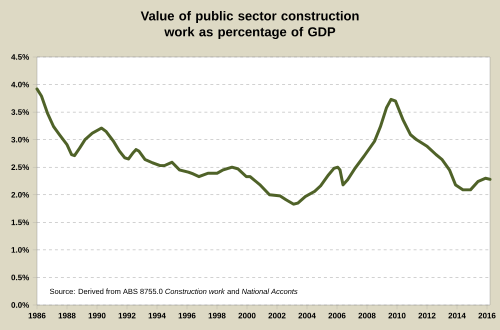 Image resolution: width=500 pixels, height=330 pixels. Describe the element at coordinates (249, 25) in the screenshot. I see `chart-title: Value of public sector construction work as percentage of GDP` at that location.